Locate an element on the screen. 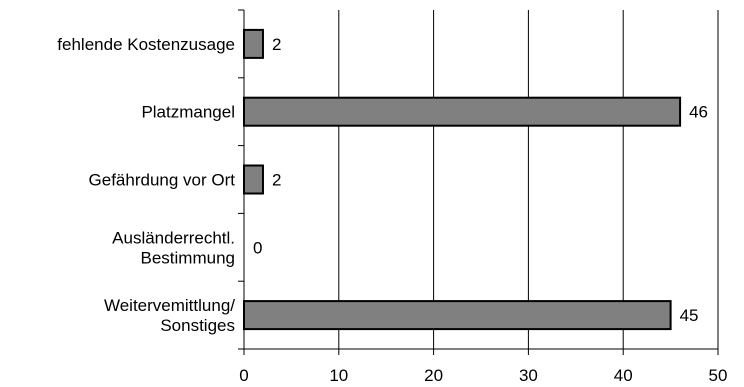  x-tick-label: 30 is located at coordinates (528, 375).